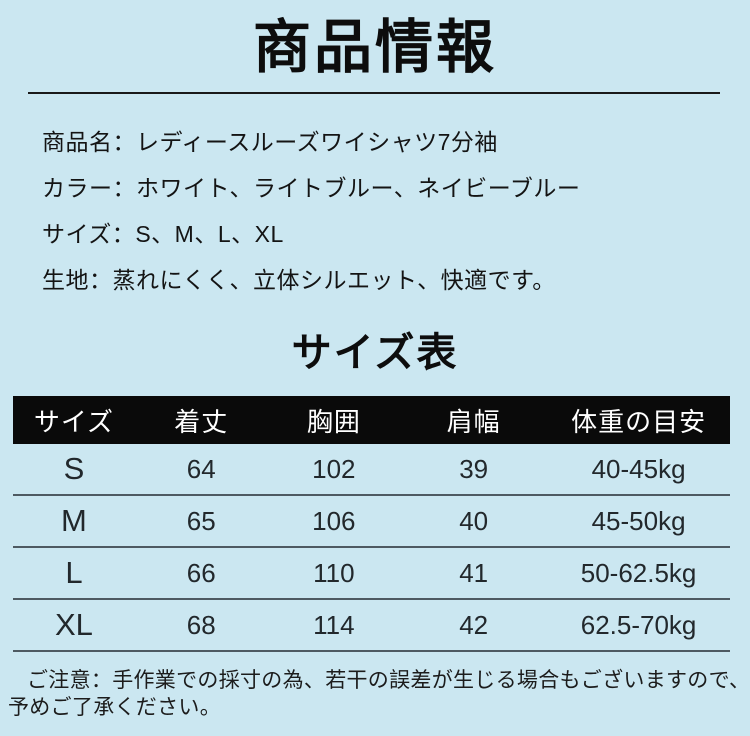  I want to click on info-value: レディースルーズワイシャツ7分袖, so click(317, 142).